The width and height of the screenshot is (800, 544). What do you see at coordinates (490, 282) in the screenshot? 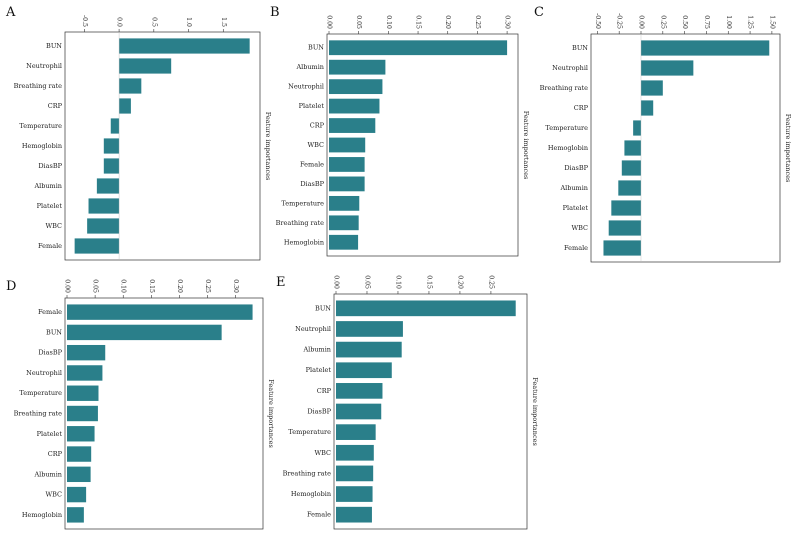
I see `x-tick-label: 0.25` at bounding box center [490, 282].